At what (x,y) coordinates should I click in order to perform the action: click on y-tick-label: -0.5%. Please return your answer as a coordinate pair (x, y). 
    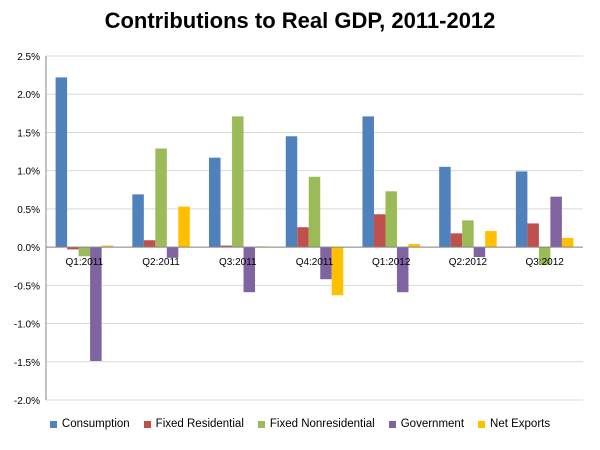
    Looking at the image, I should click on (27, 286).